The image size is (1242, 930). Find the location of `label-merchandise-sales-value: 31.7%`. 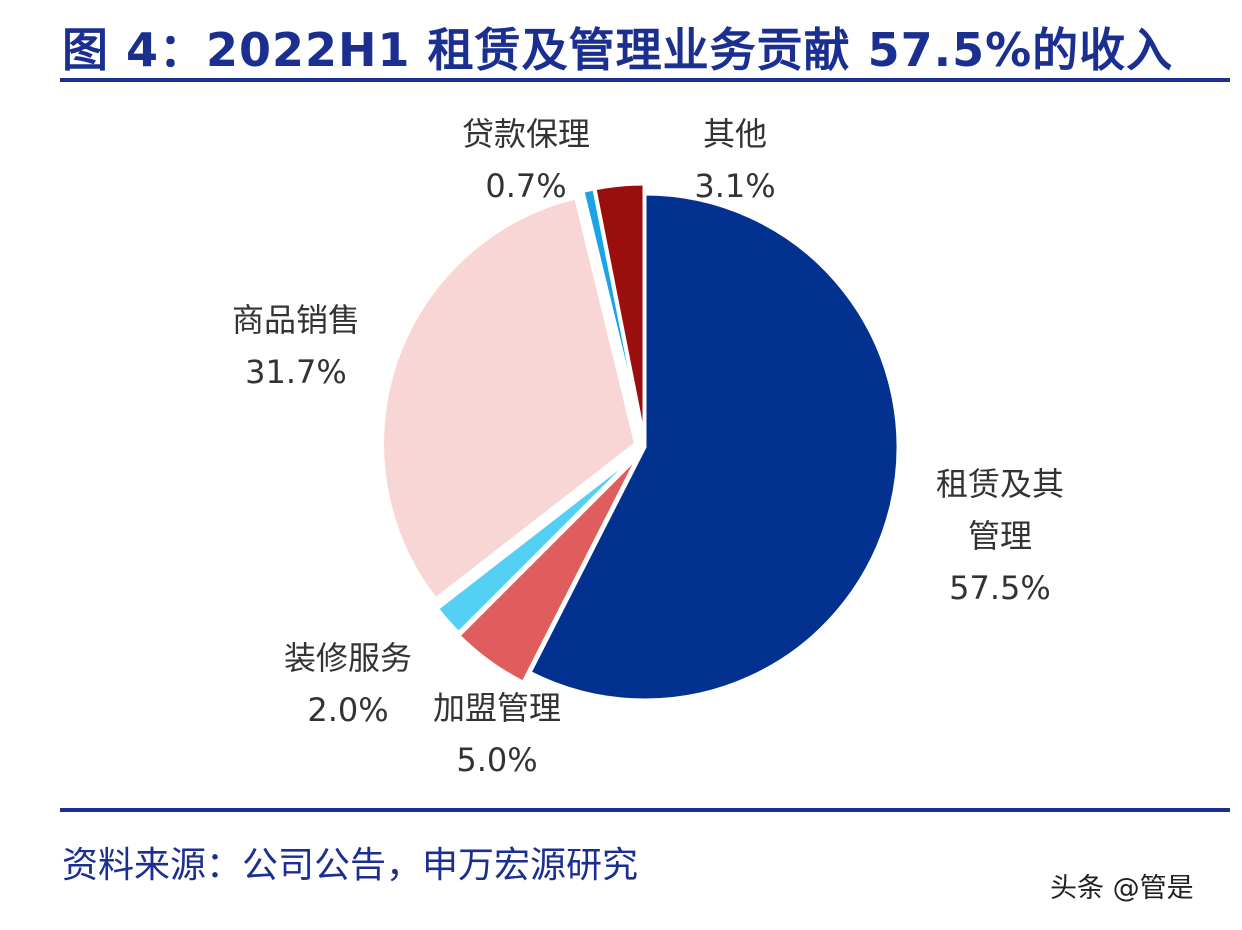

label-merchandise-sales-value: 31.7% is located at coordinates (296, 372).